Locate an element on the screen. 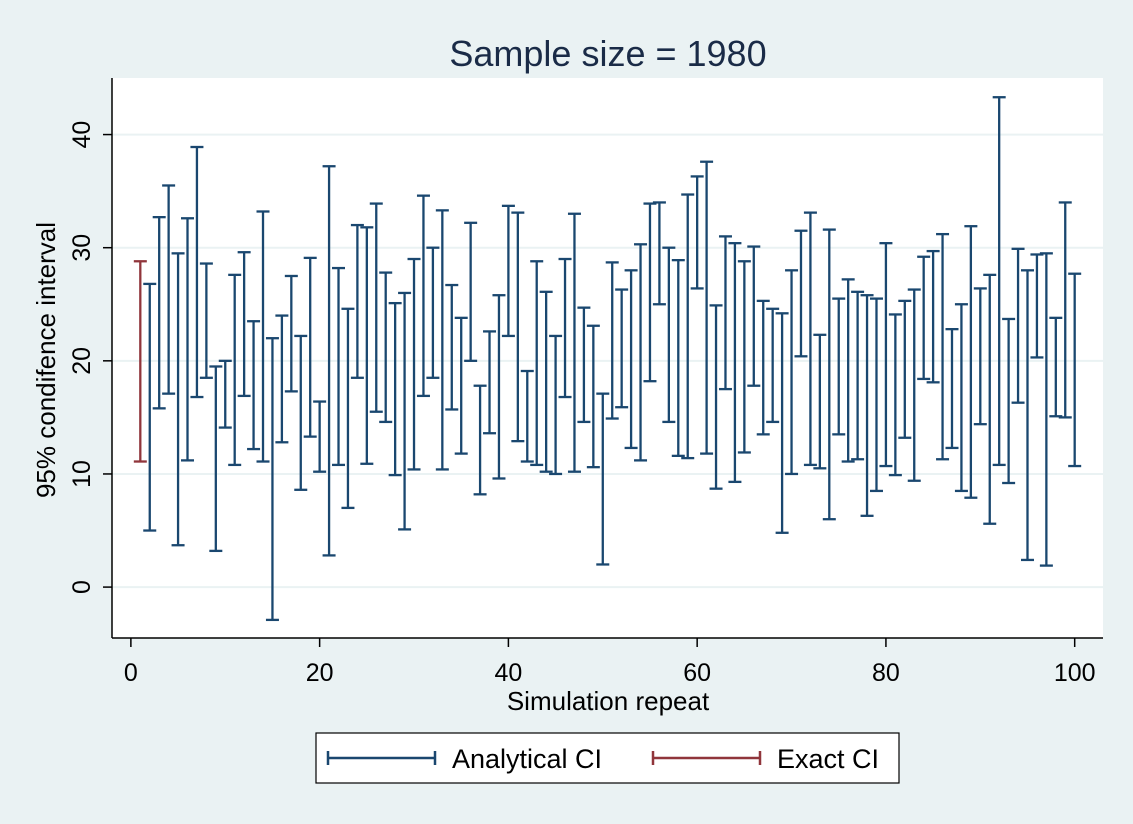 Image resolution: width=1133 pixels, height=824 pixels. y-tick-label: 10 is located at coordinates (82, 474).